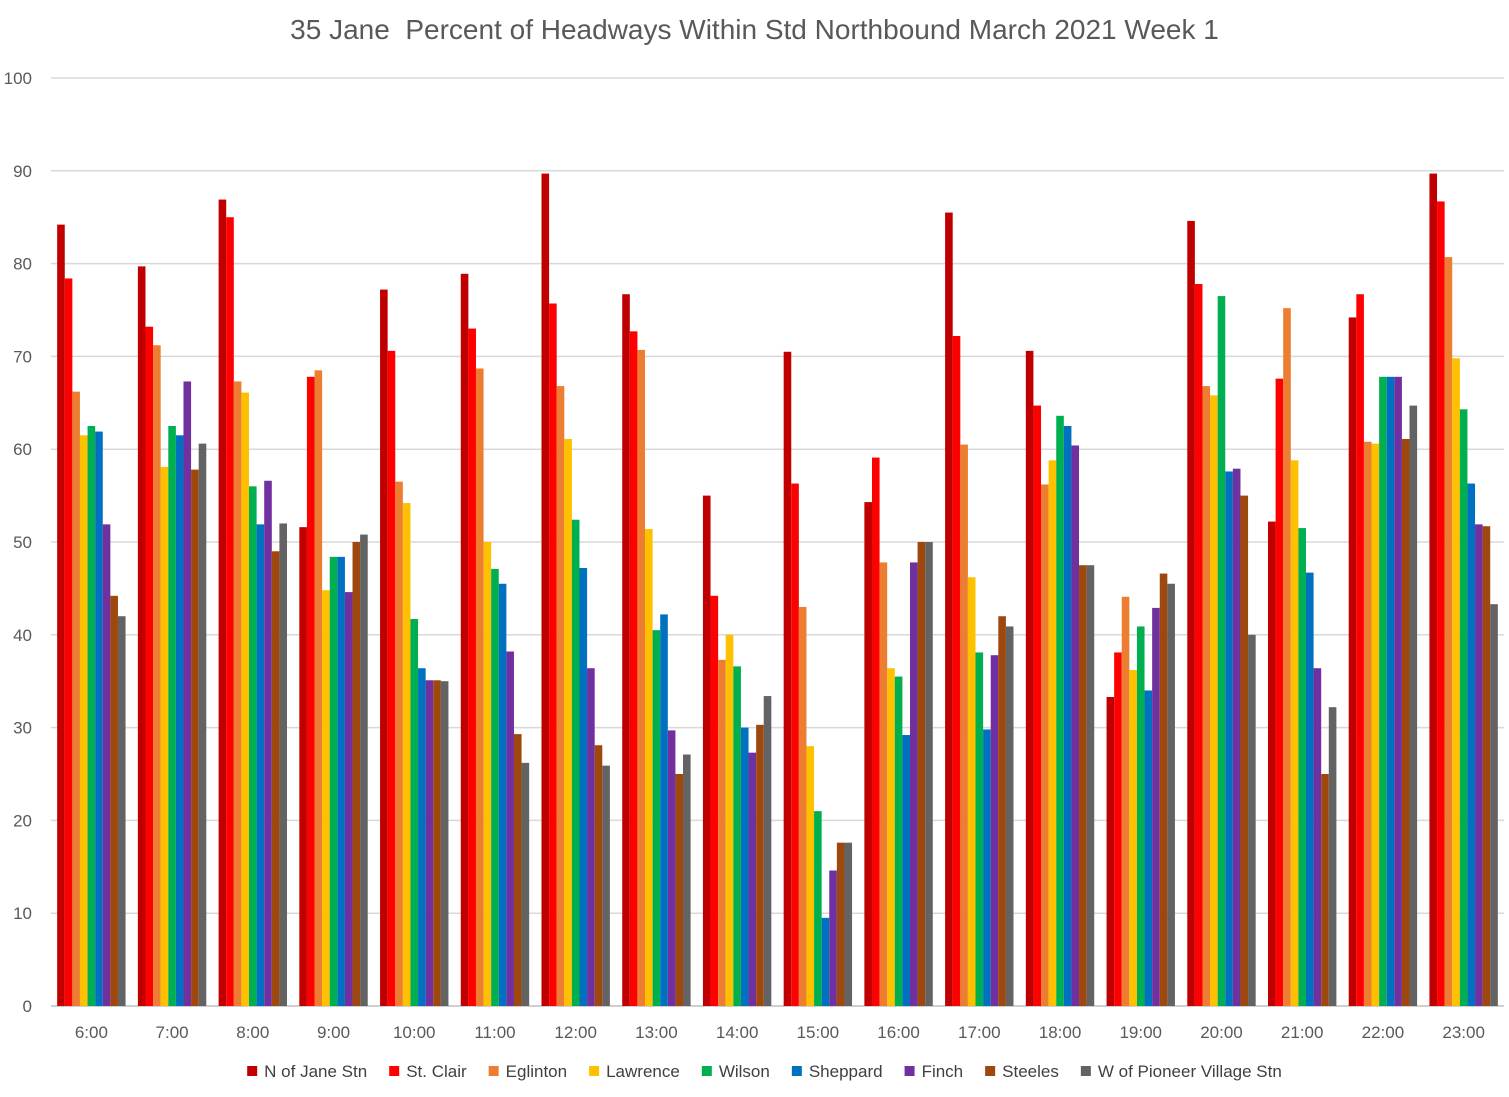 The image size is (1509, 1097). I want to click on y-tick-label: 20, so click(22, 820).